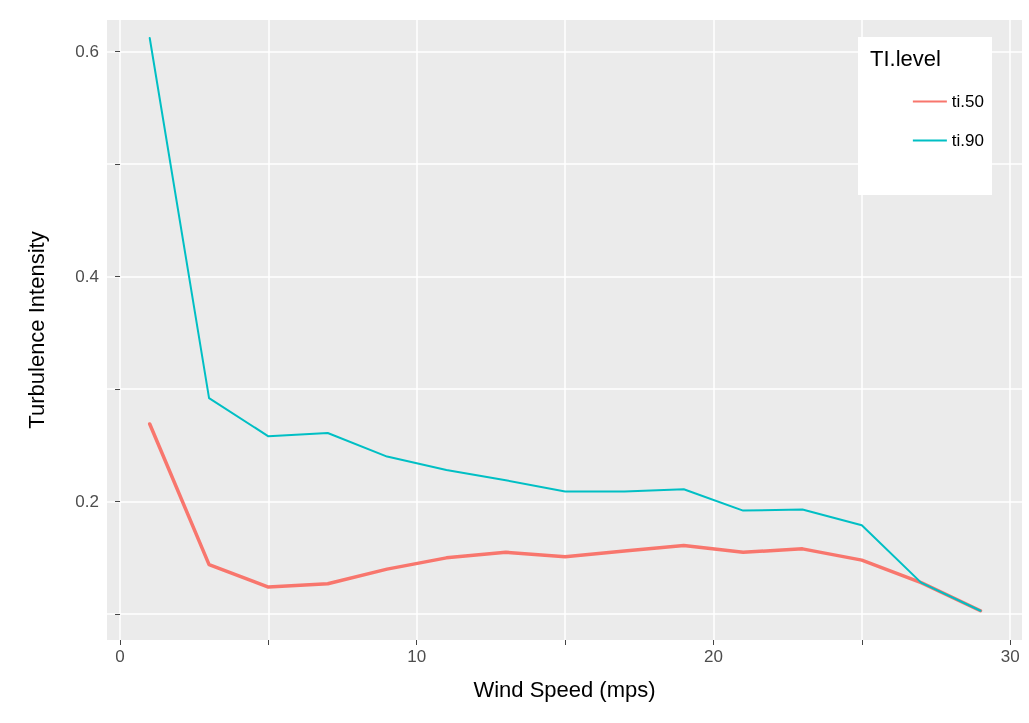 The height and width of the screenshot is (723, 1029). I want to click on legend-title: TI.level, so click(905, 58).